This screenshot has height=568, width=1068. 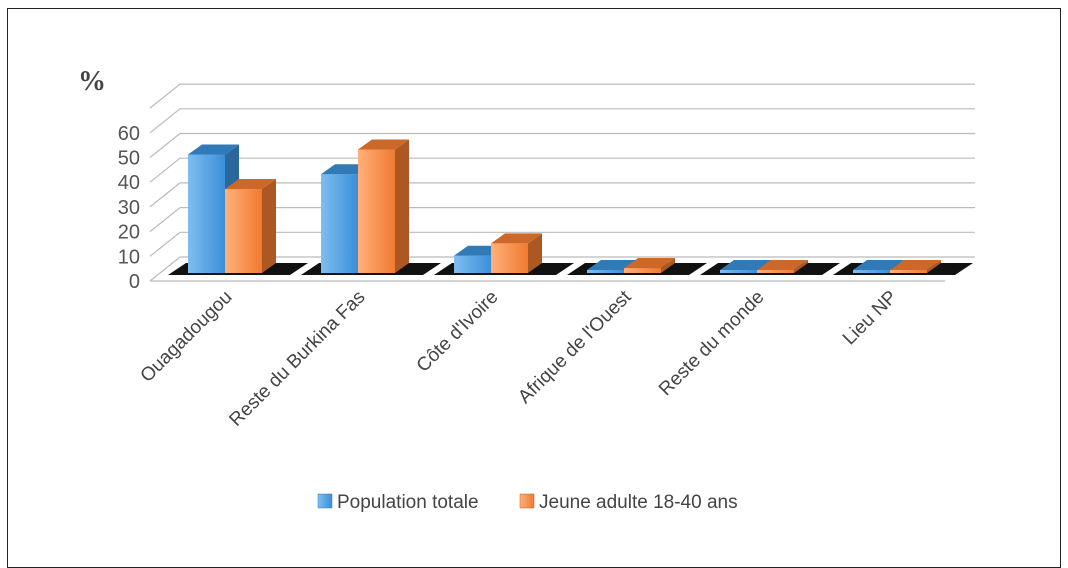 What do you see at coordinates (297, 359) in the screenshot?
I see `x-tick-label-1: Reste du Burkina Fas` at bounding box center [297, 359].